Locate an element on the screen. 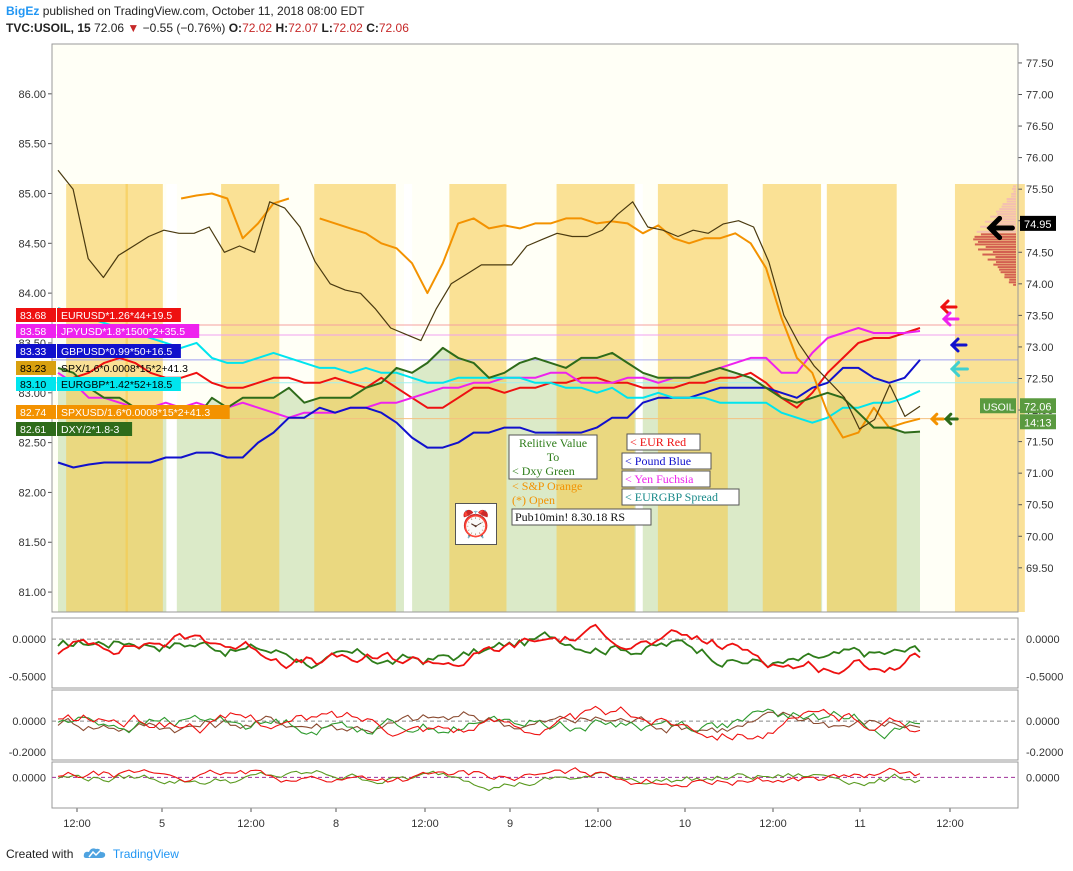  series-value: 82.74 is located at coordinates (33, 413).